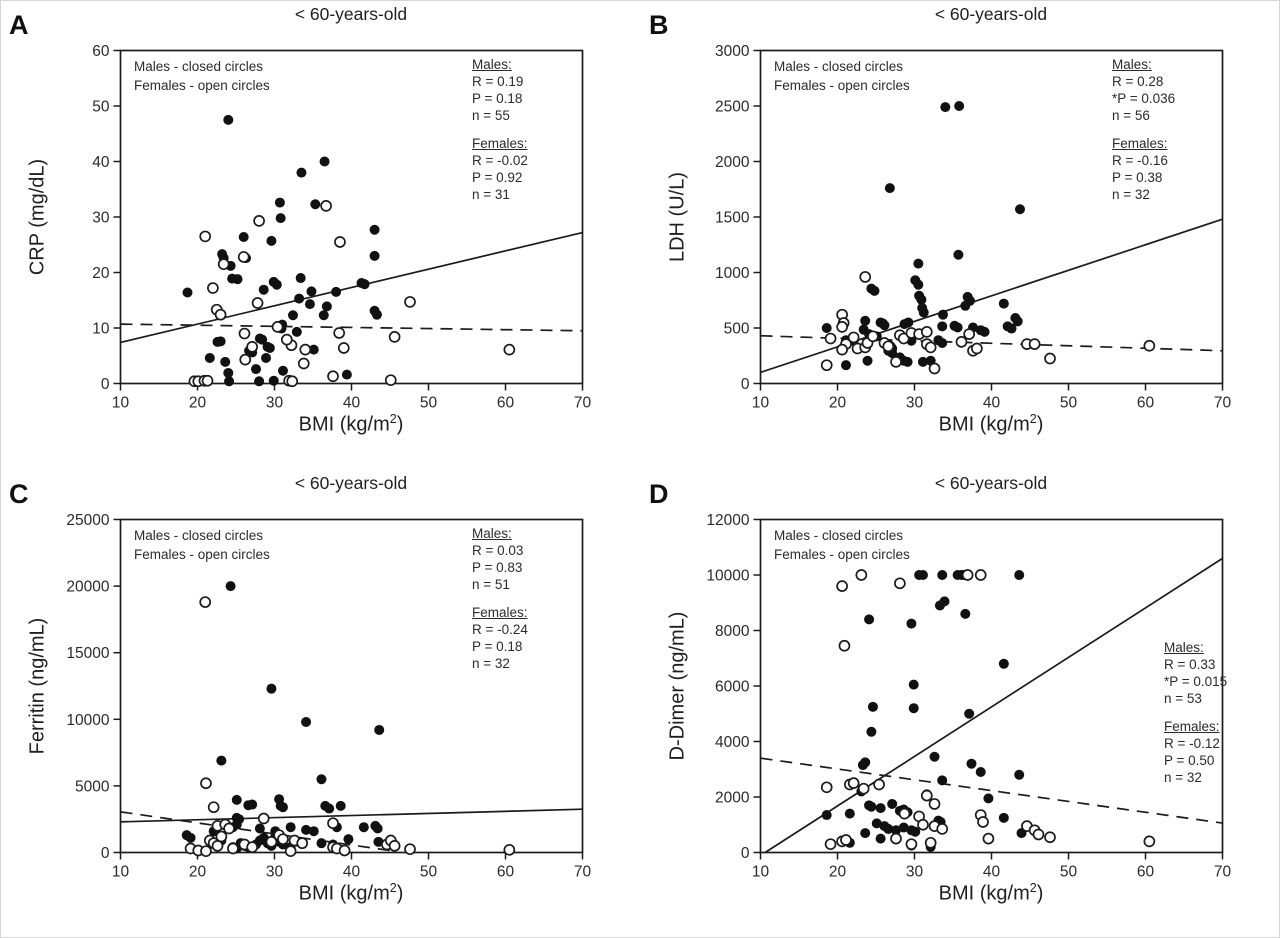 This screenshot has width=1280, height=938. What do you see at coordinates (732, 162) in the screenshot?
I see `y-tick-label: 2000` at bounding box center [732, 162].